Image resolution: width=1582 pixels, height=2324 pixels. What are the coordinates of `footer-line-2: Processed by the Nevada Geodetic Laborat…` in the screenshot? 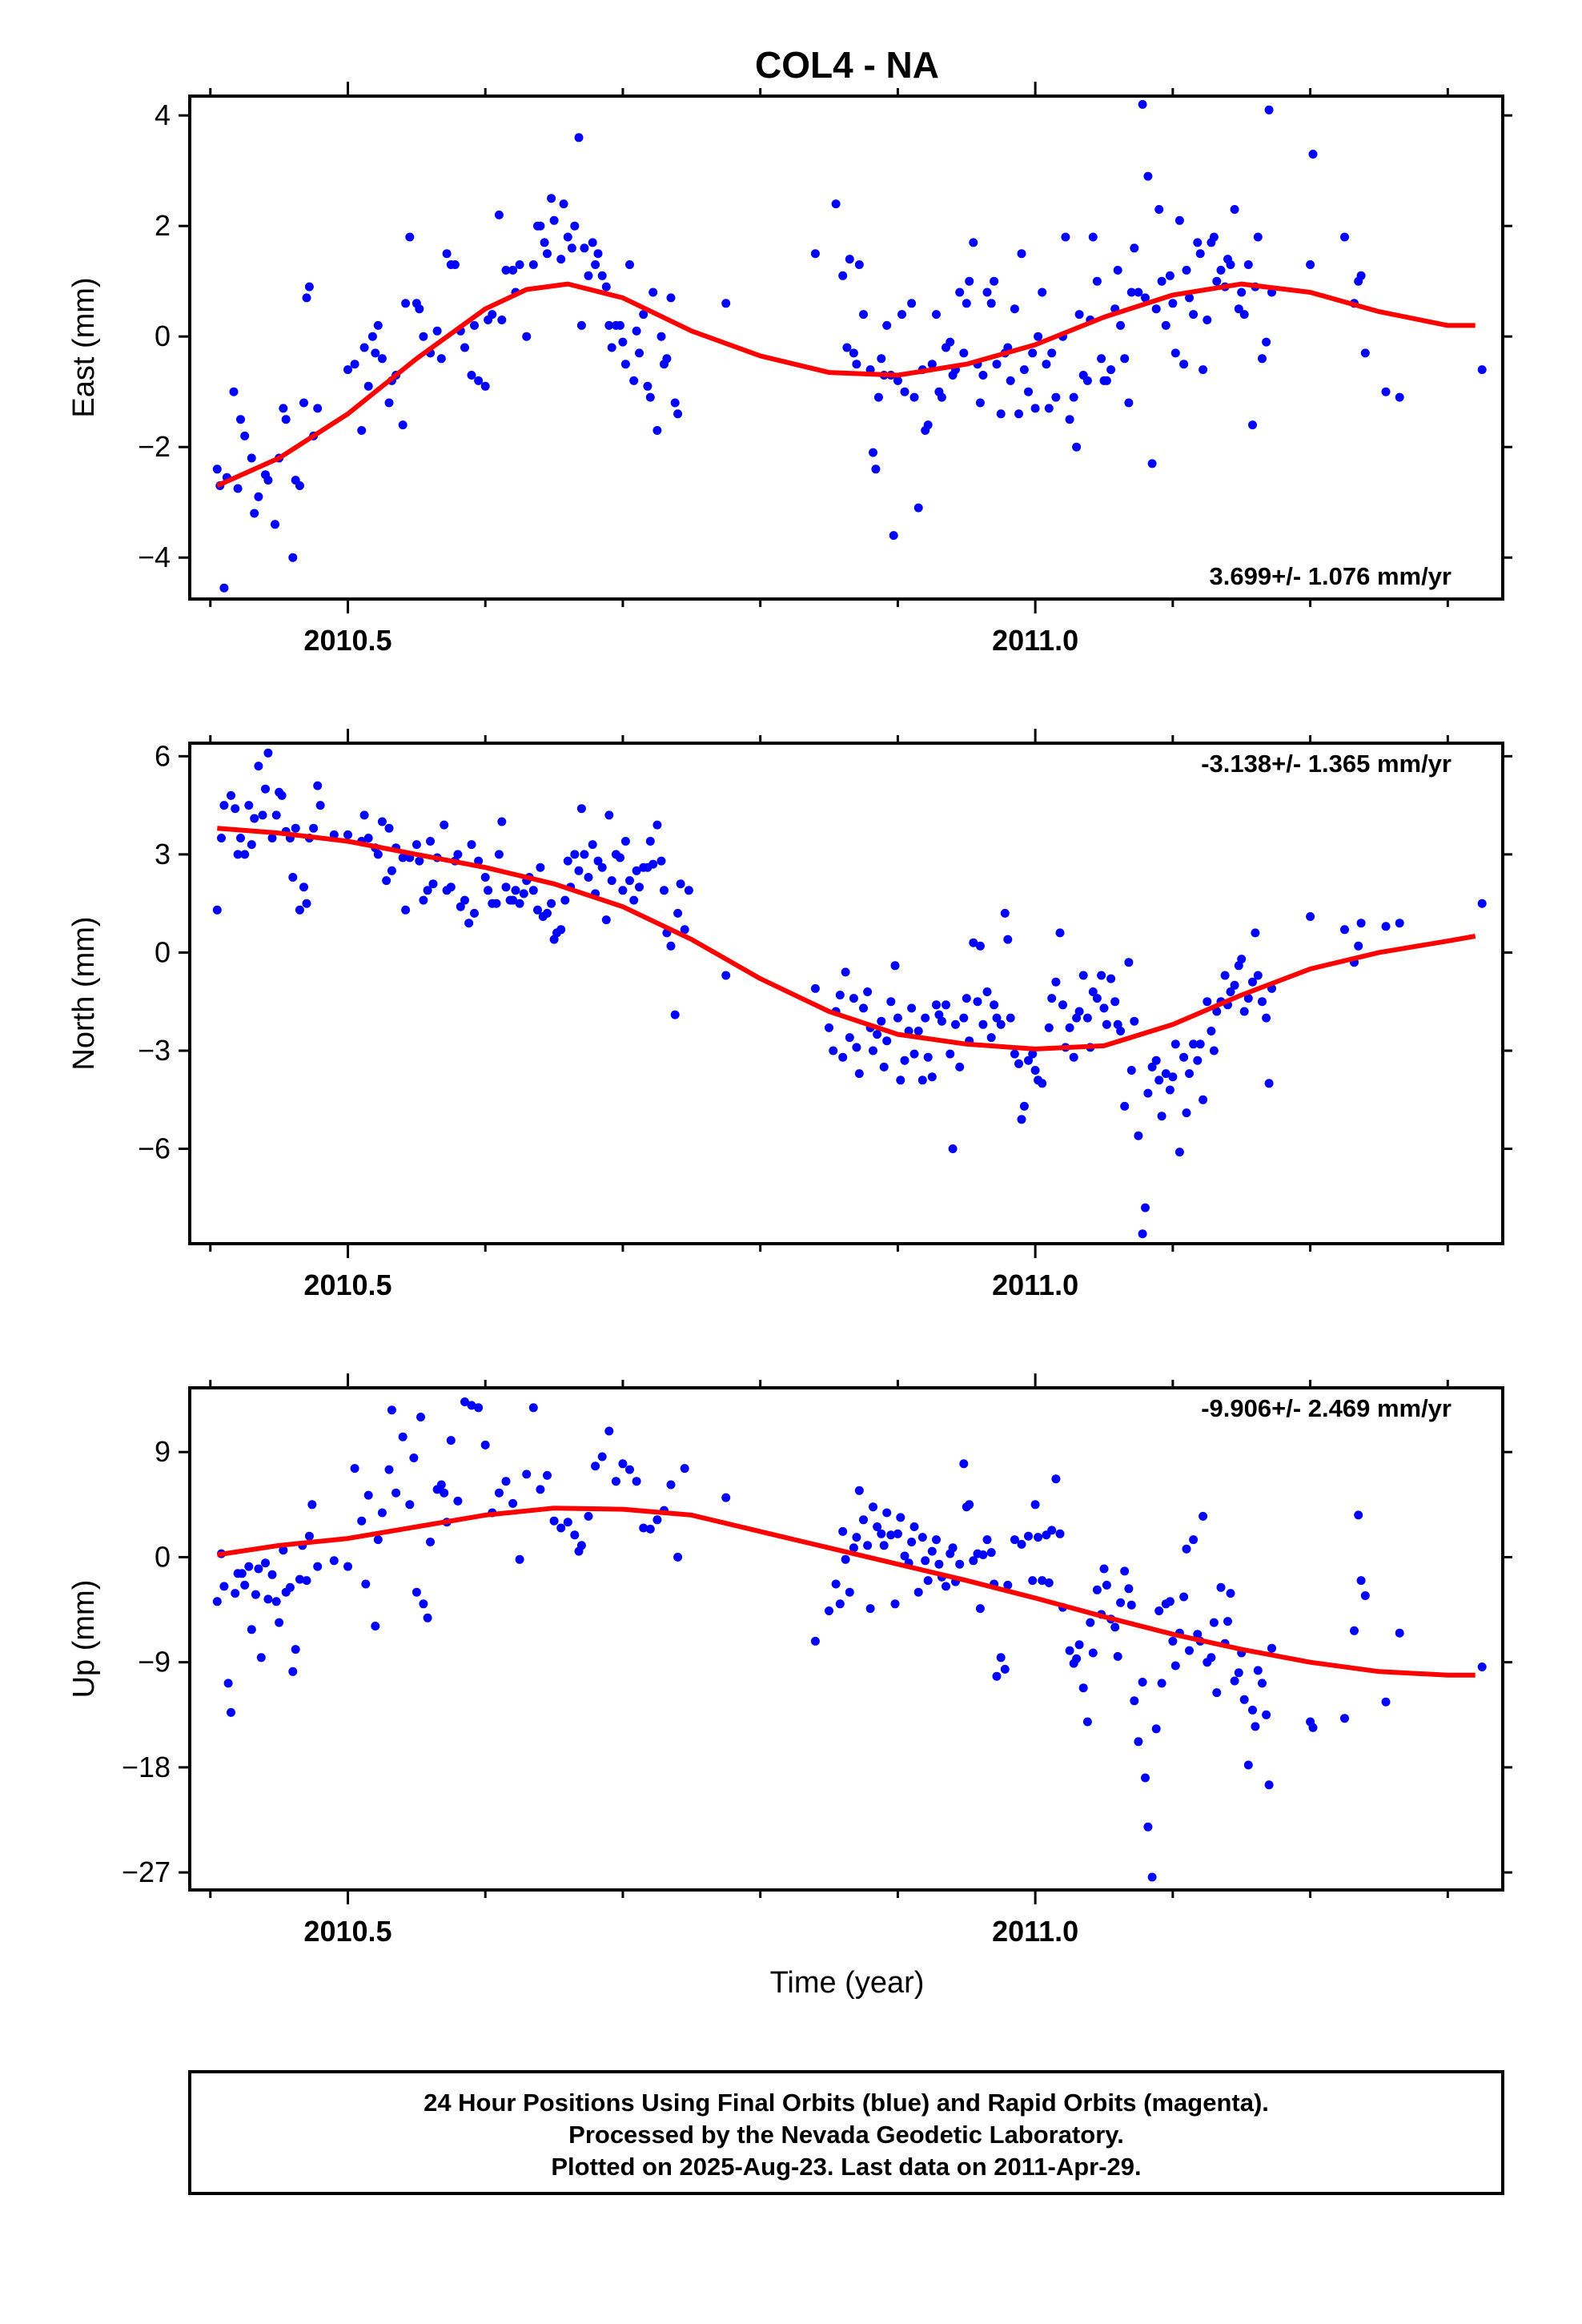 It's located at (846, 2135).